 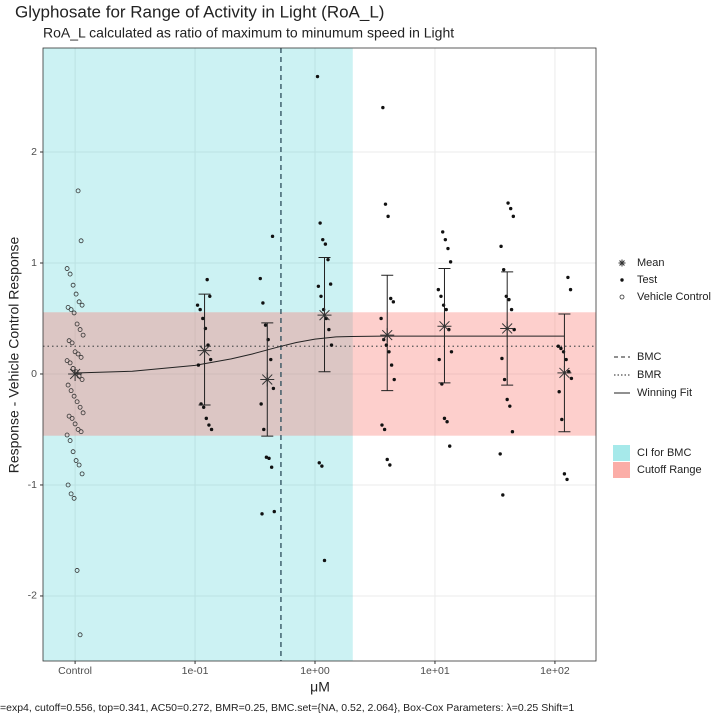 I want to click on x-tick-label: 1e-01, so click(x=195, y=671).